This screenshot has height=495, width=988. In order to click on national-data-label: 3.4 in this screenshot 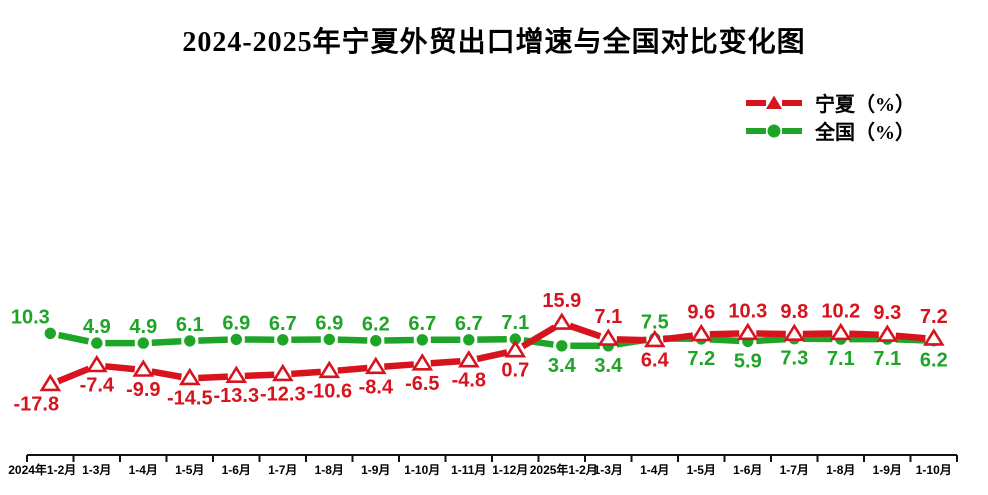, I will do `click(608, 366)`.